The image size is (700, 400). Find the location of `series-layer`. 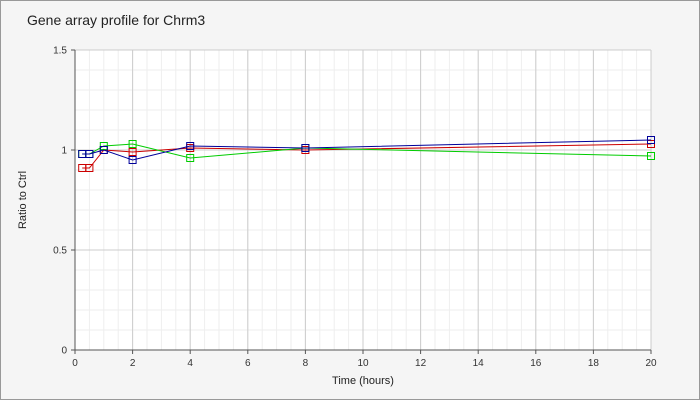

series-layer is located at coordinates (366, 154).